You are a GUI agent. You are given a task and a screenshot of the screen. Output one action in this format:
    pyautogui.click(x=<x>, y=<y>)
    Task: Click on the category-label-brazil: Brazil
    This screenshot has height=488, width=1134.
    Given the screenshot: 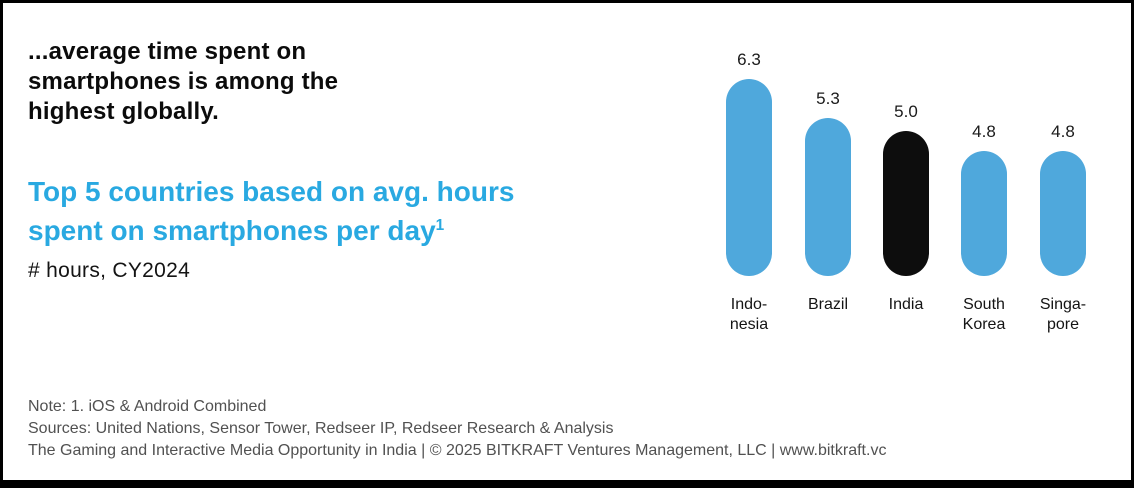 What is the action you would take?
    pyautogui.click(x=827, y=304)
    